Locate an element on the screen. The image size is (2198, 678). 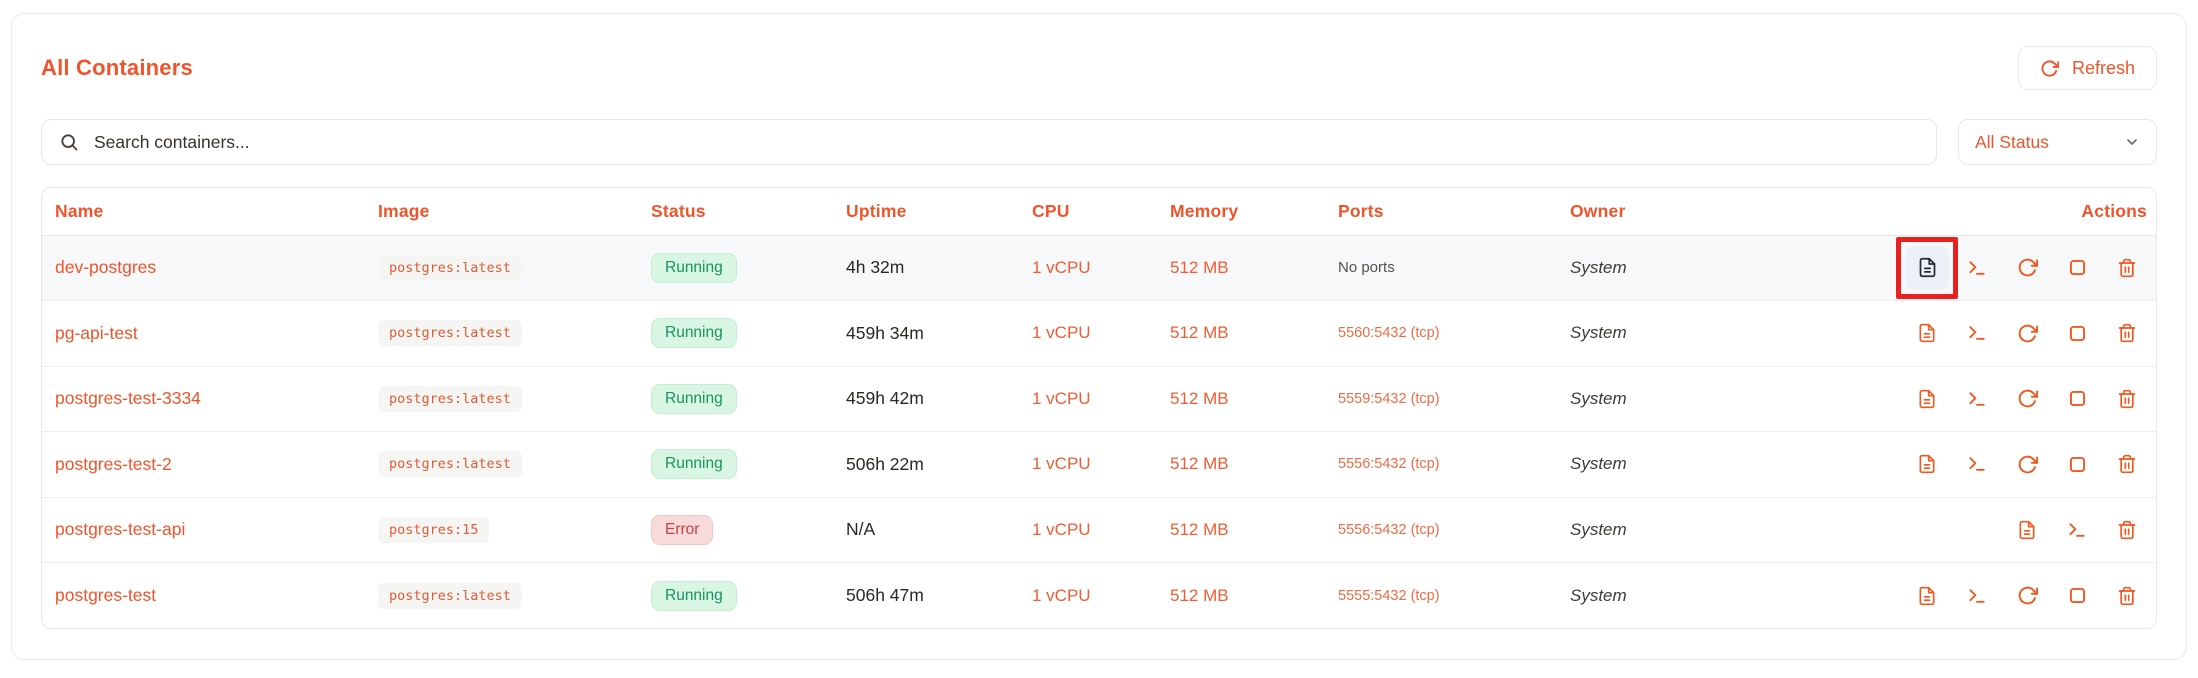
ports-value: 5555:5432 (tcp) is located at coordinates (1389, 595).